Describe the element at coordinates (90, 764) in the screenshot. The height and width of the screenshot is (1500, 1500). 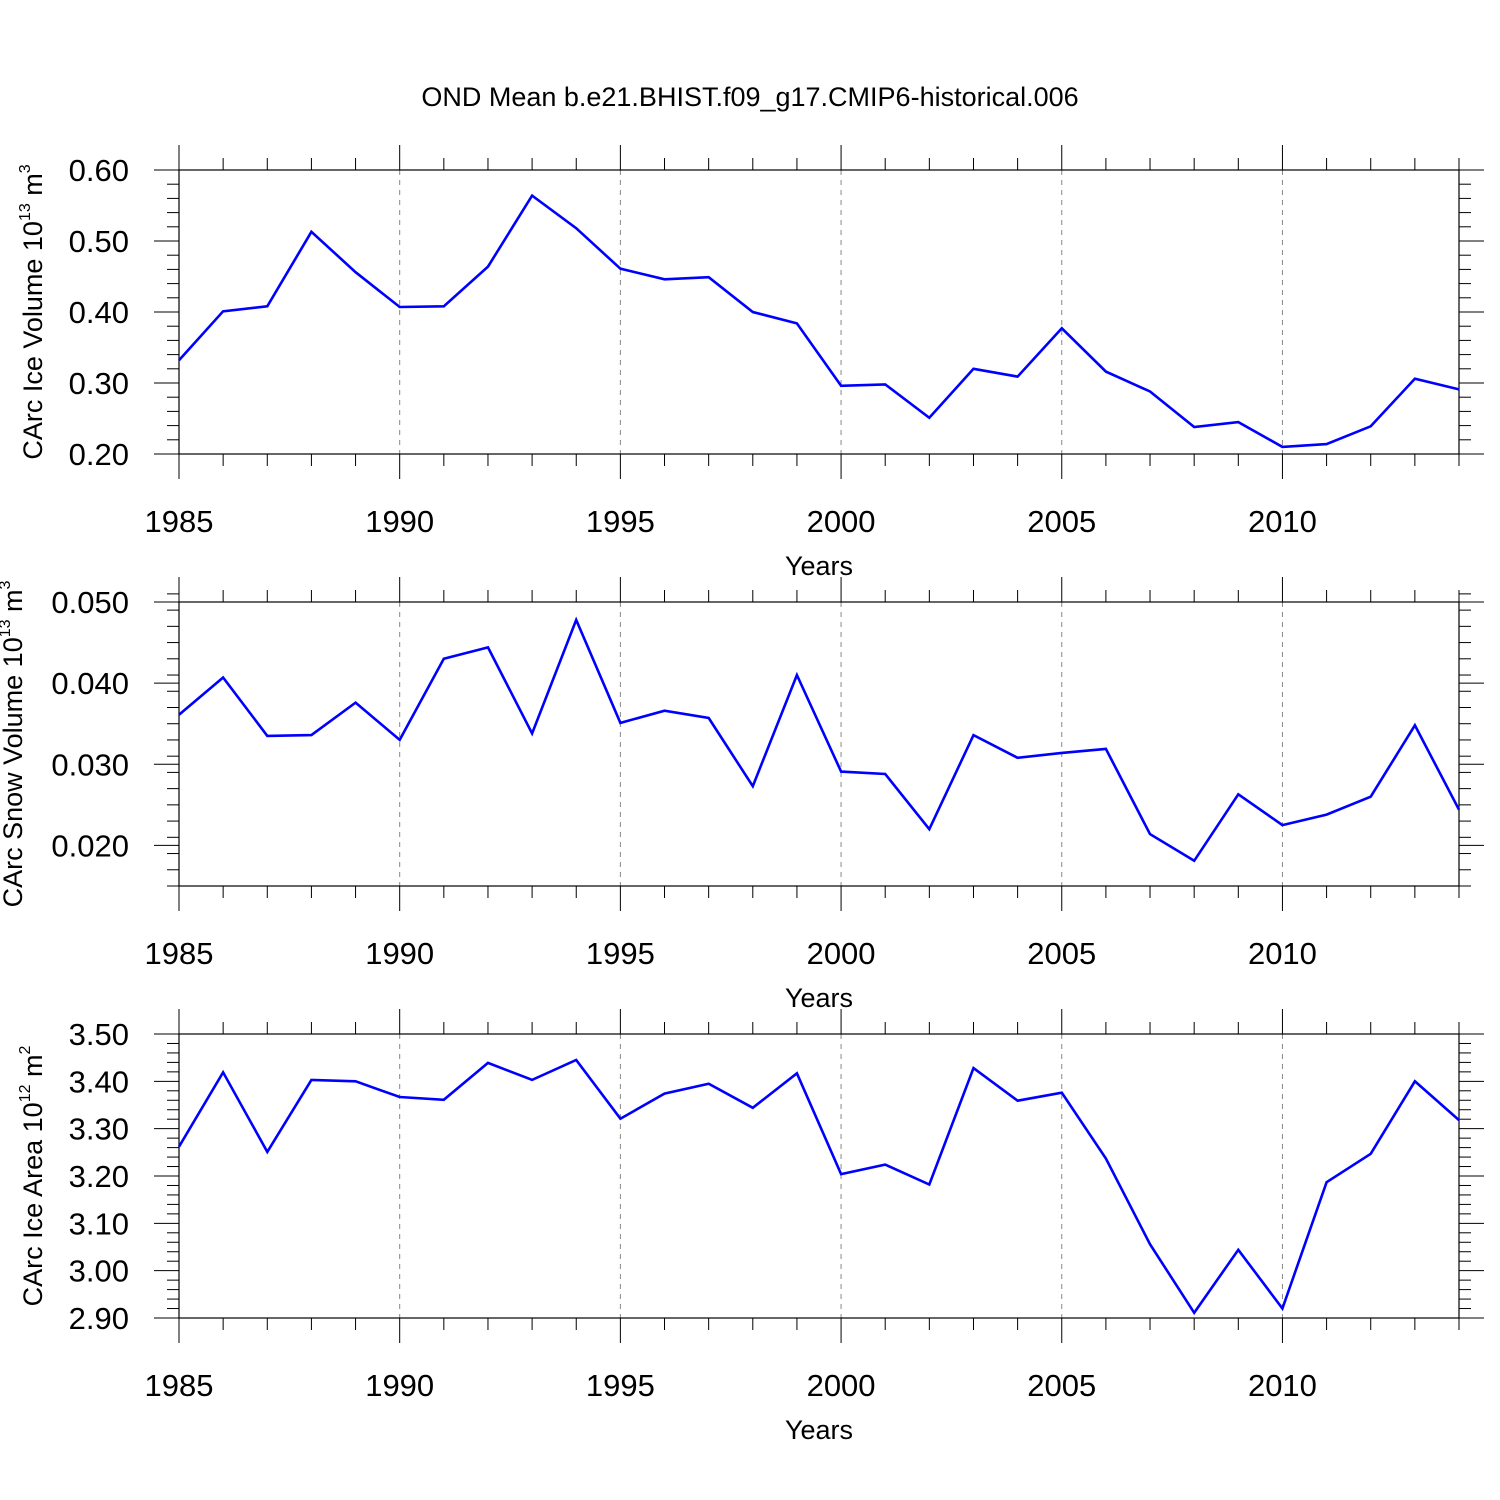
I see `y-tick-label: 0.030` at that location.